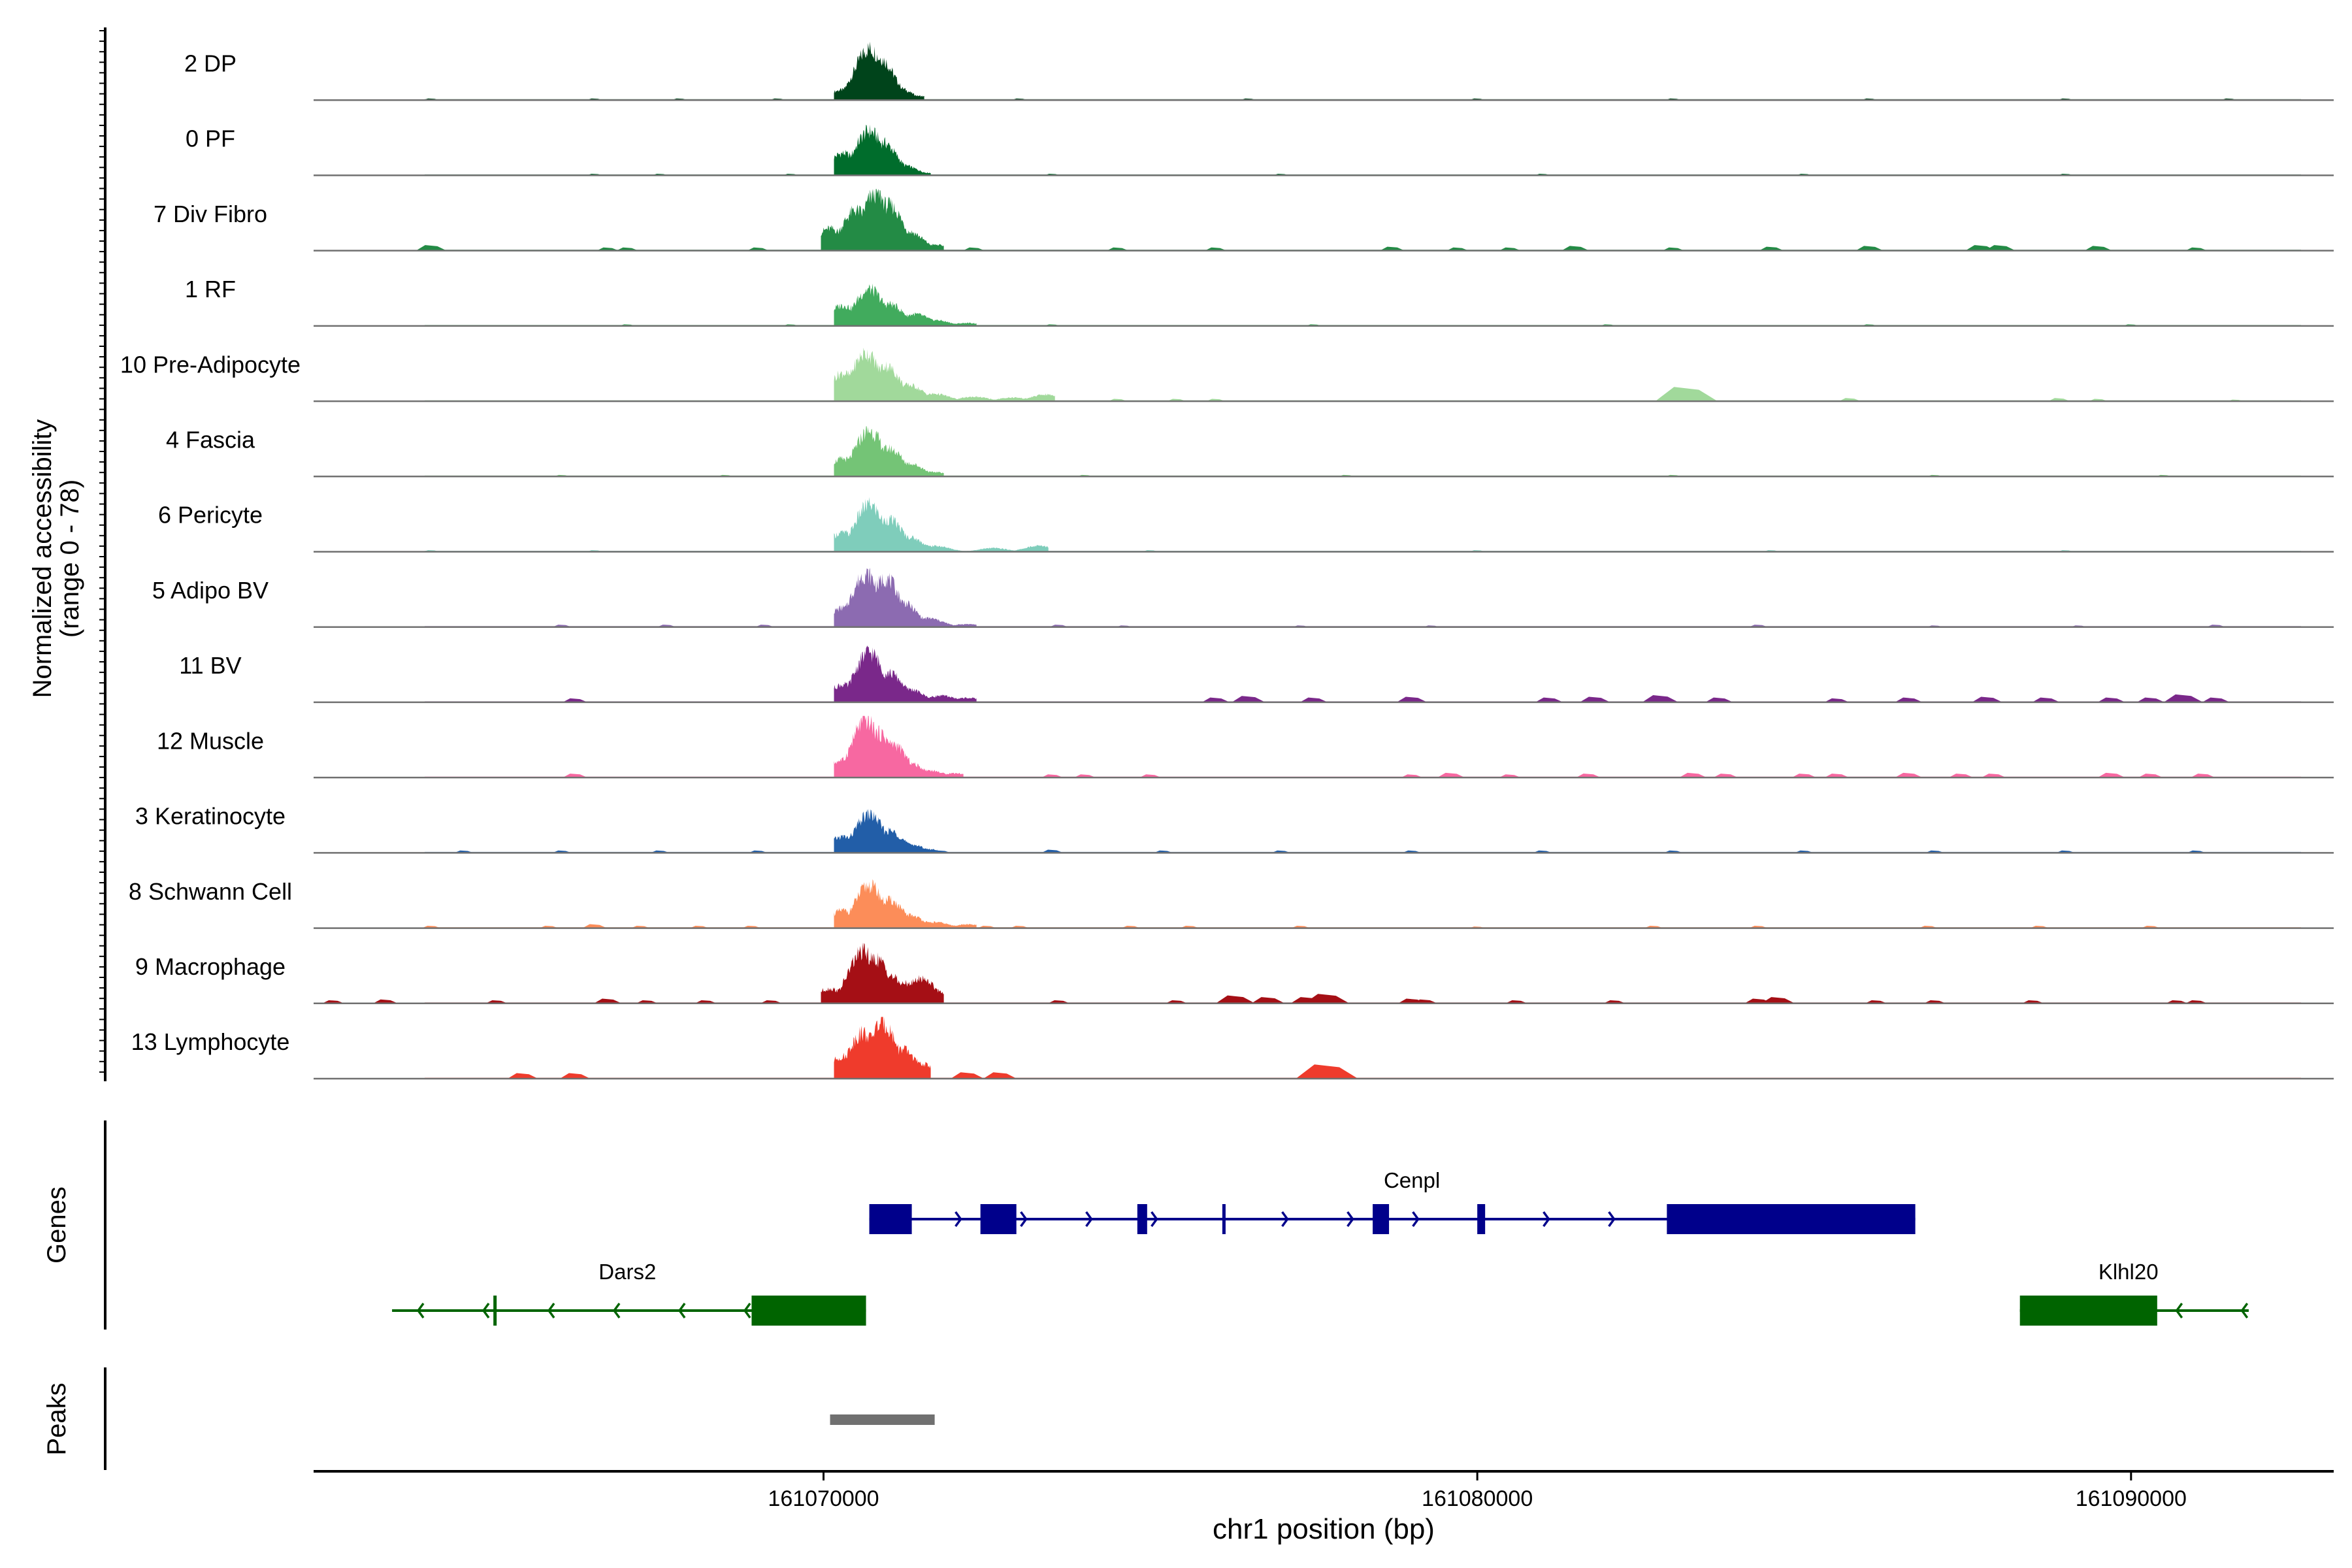 This screenshot has height=1568, width=2352. Describe the element at coordinates (210, 515) in the screenshot. I see `track-label: 6 Pericyte` at that location.